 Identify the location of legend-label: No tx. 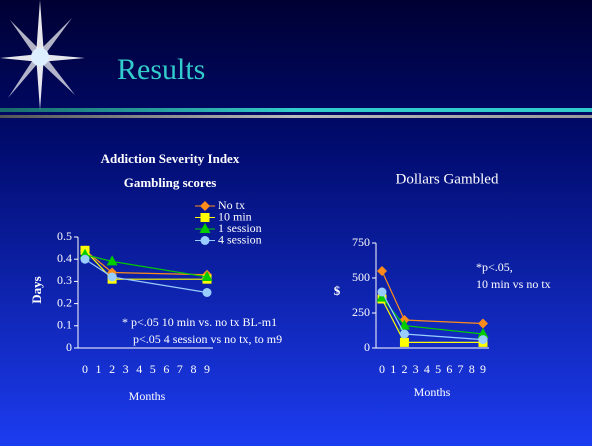
(231, 205).